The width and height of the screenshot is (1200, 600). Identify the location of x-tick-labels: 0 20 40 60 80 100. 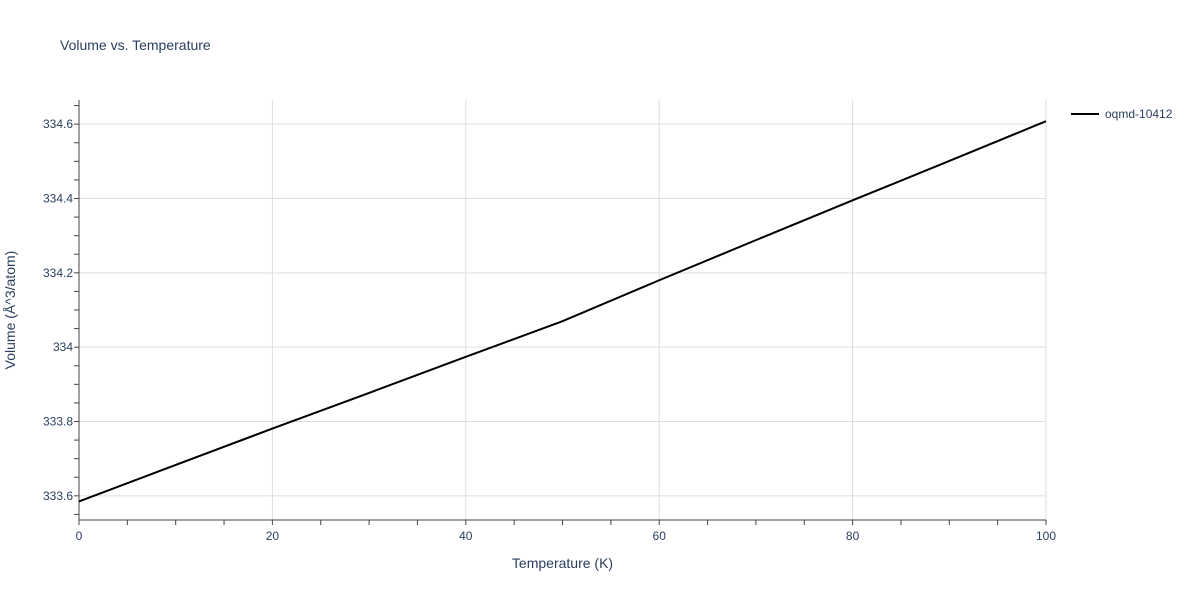
(566, 536).